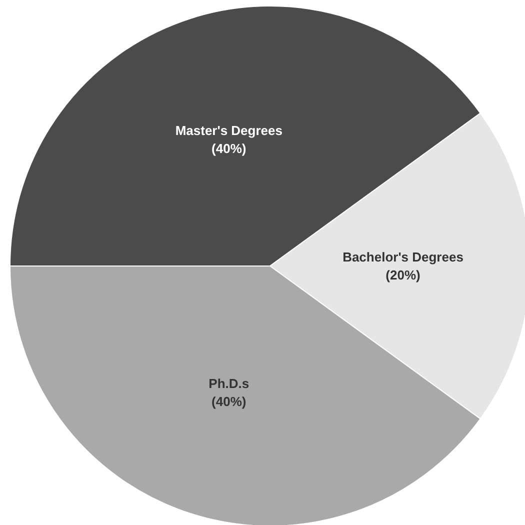 The height and width of the screenshot is (525, 525). I want to click on slice-label: Master's Degrees, so click(228, 130).